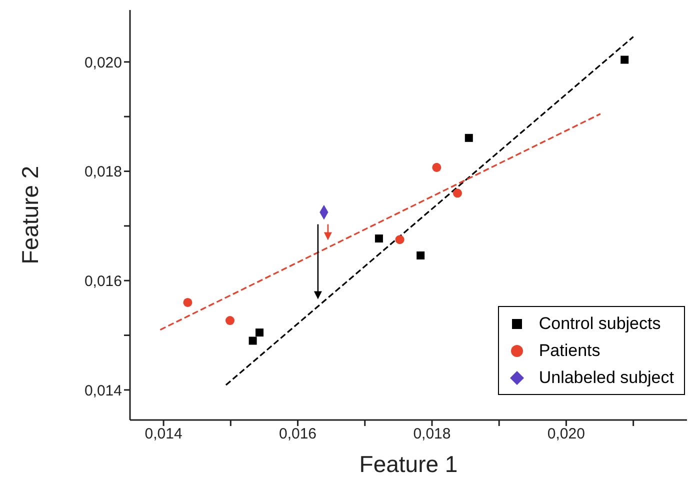  Describe the element at coordinates (103, 172) in the screenshot. I see `y-tick-label: 0,018` at that location.